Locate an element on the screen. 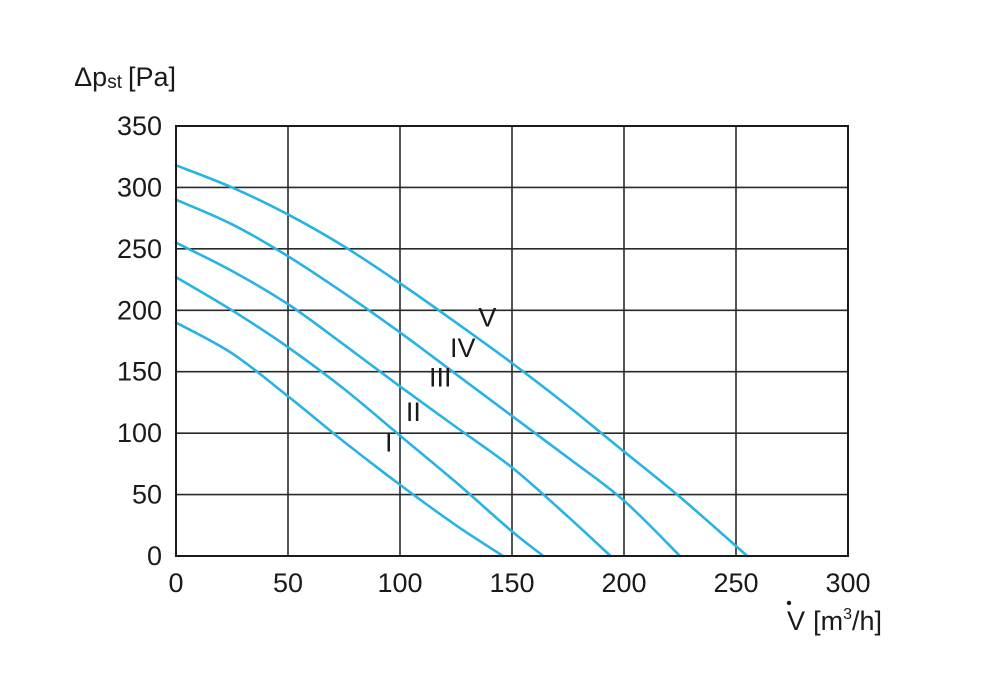 The height and width of the screenshot is (682, 1000). y-tick-label: 150 is located at coordinates (139, 372).